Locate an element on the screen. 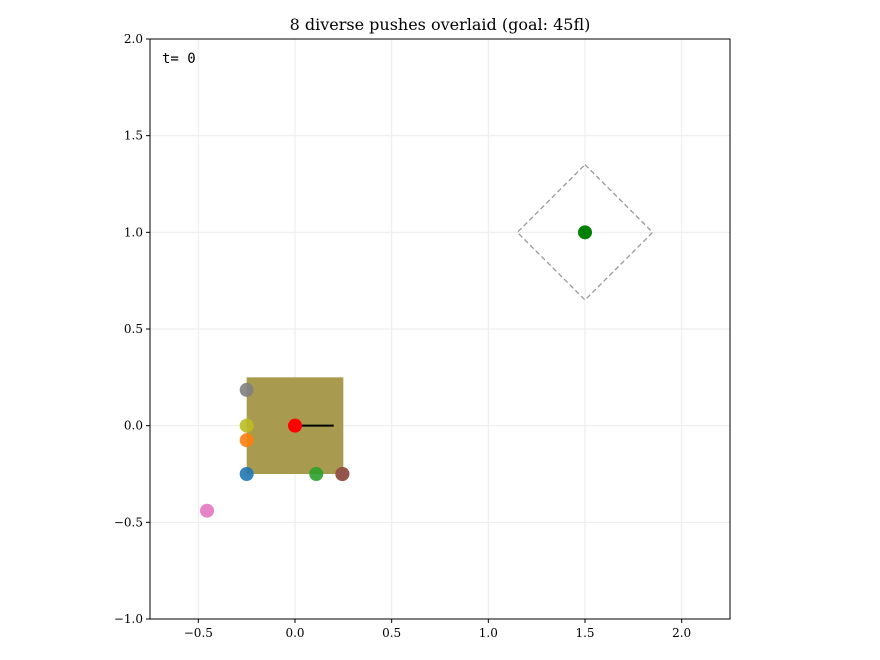 This screenshot has width=880, height=660. x-tick-label: 1.0 is located at coordinates (488, 633).